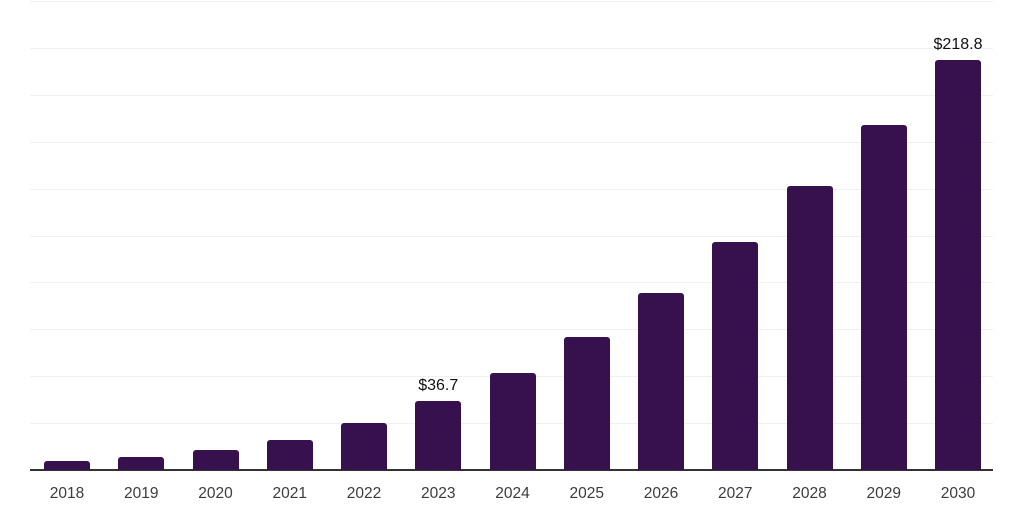 The image size is (1024, 512). I want to click on value-label-2023: $36.7, so click(438, 386).